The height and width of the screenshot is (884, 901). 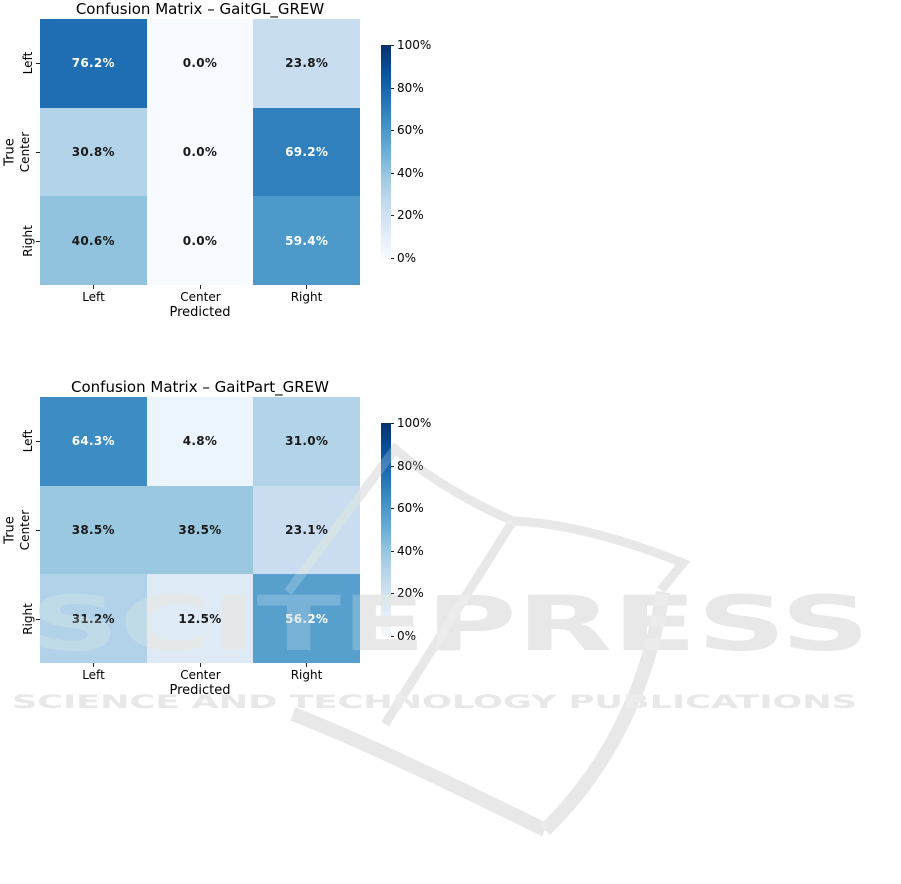 I want to click on heatmap-cell: 64.3%, so click(x=93, y=441).